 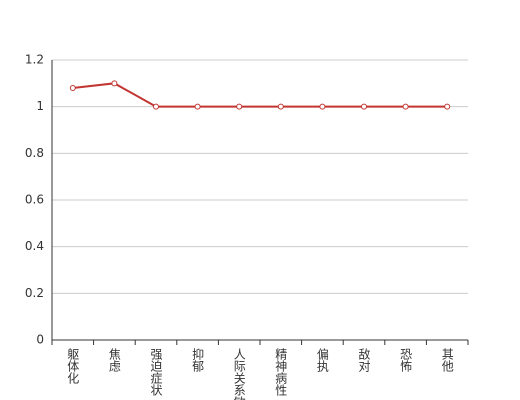 What do you see at coordinates (260, 95) in the screenshot?
I see `line` at bounding box center [260, 95].